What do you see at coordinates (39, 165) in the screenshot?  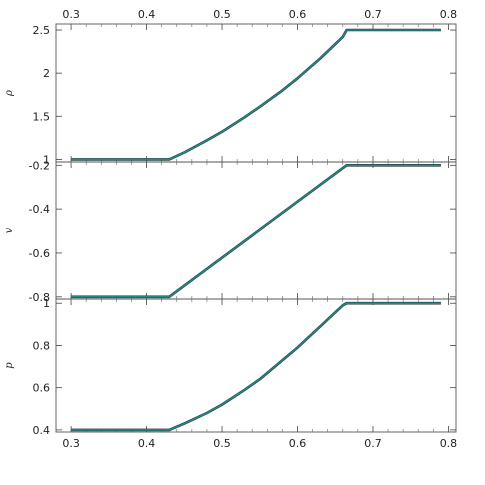 I see `y-tick-label: -0.2` at bounding box center [39, 165].